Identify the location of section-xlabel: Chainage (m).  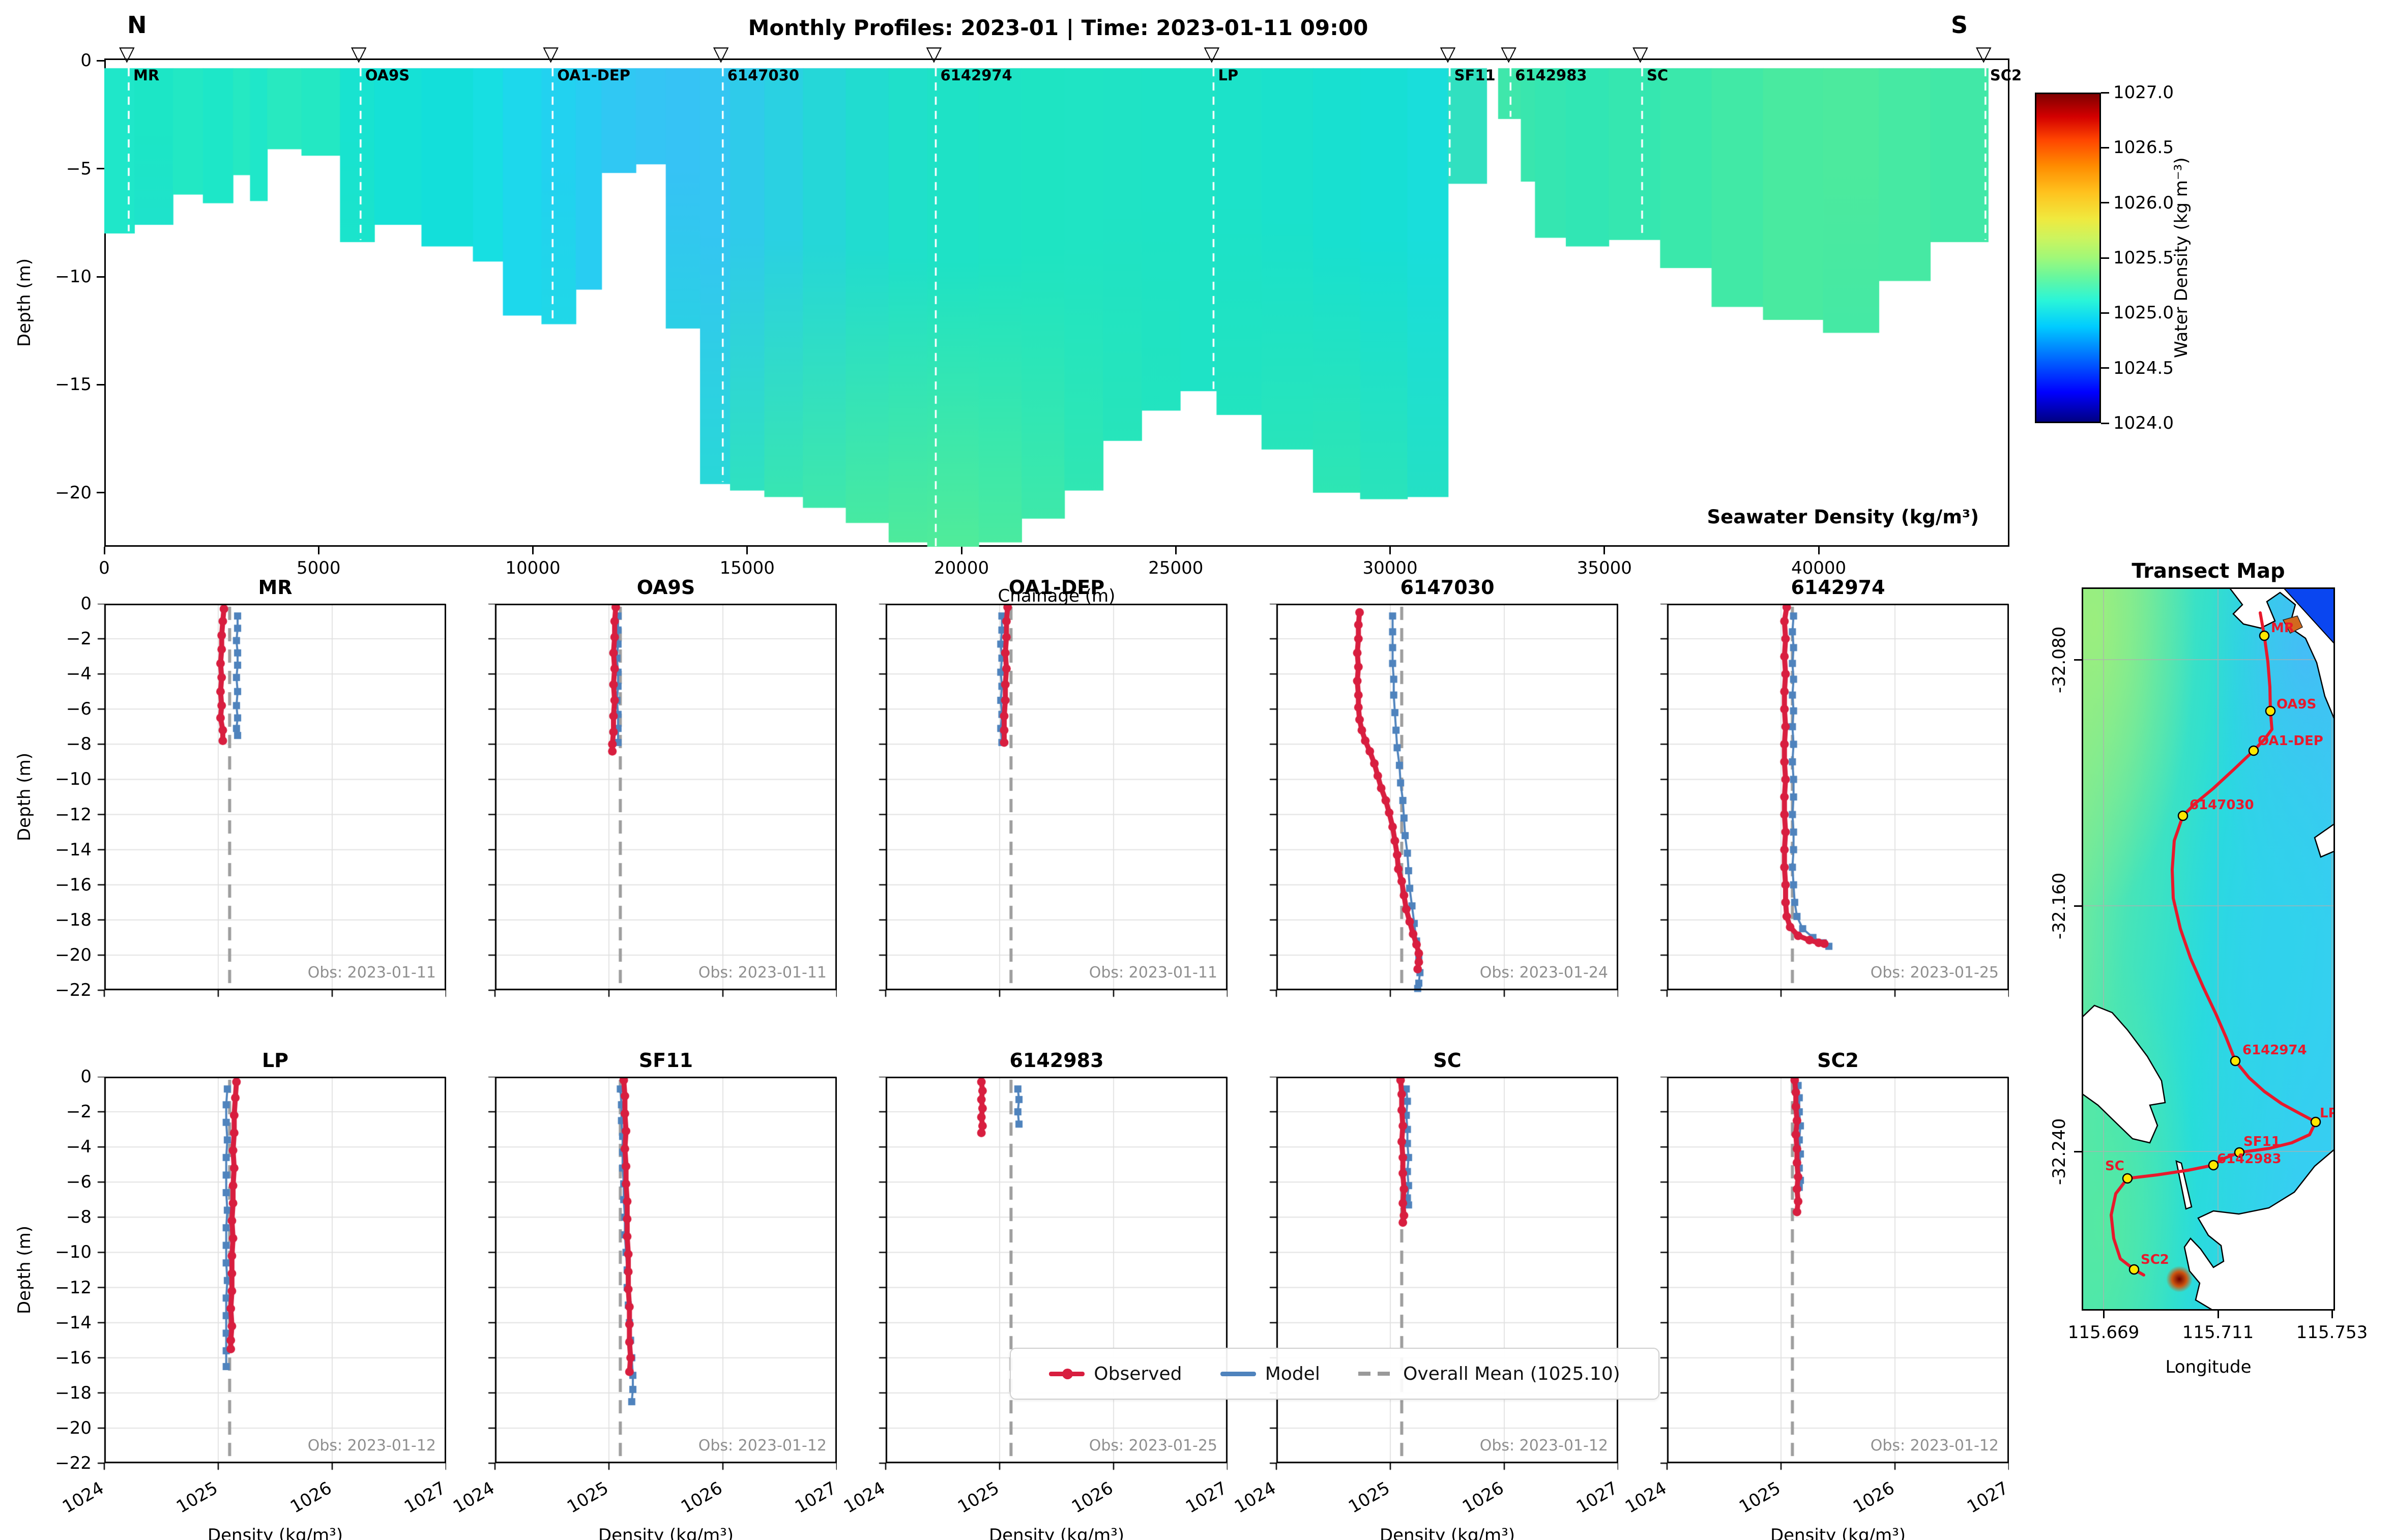
(1057, 596).